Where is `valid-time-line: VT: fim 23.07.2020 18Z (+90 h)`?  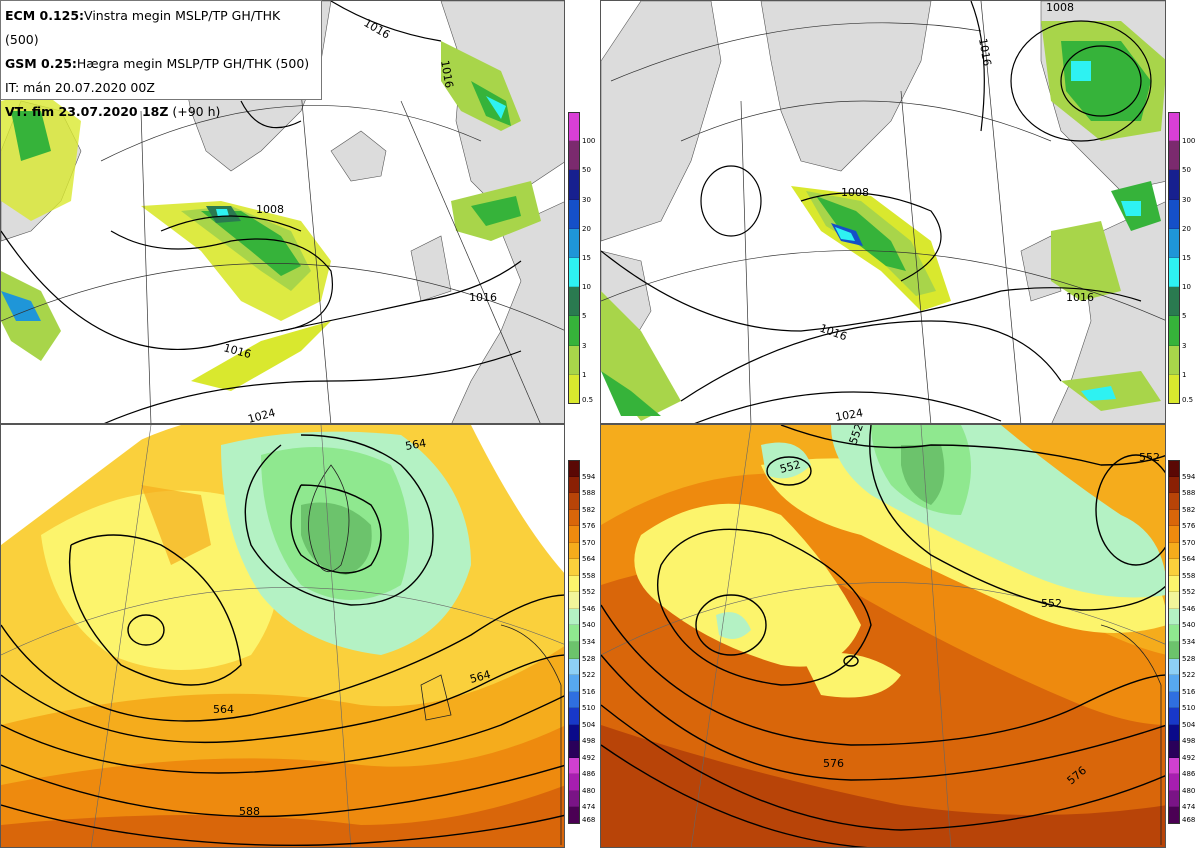 valid-time-line: VT: fim 23.07.2020 18Z (+90 h) is located at coordinates (113, 111).